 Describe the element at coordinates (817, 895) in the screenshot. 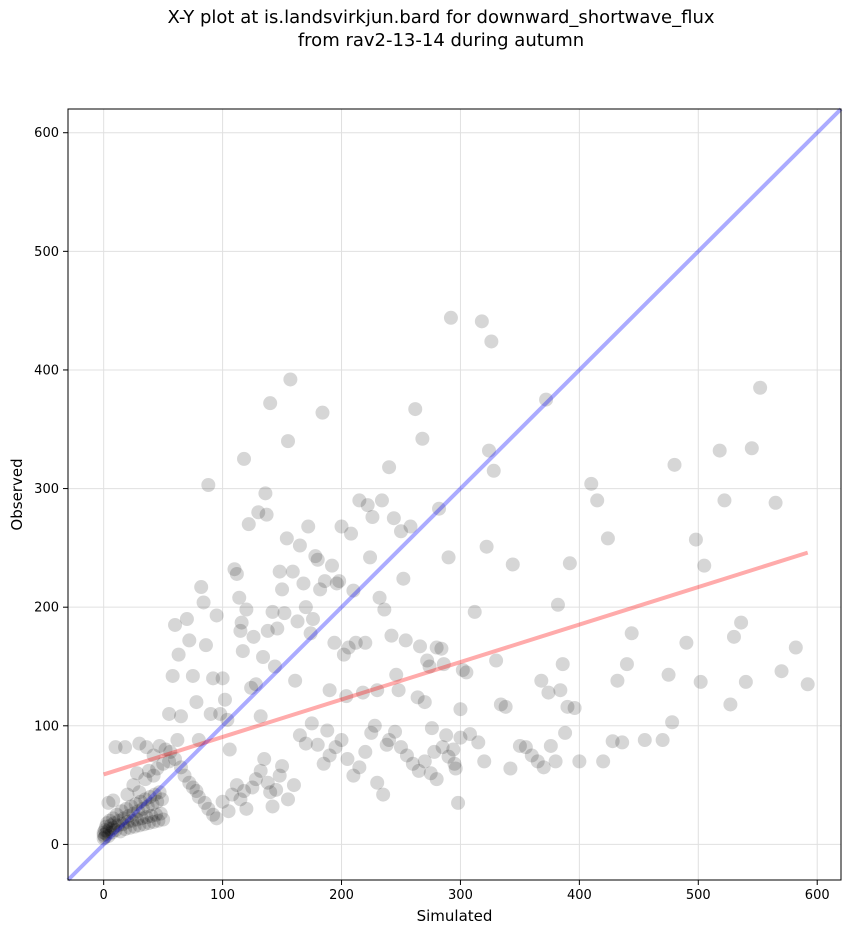

I see `x-tick-label: 600` at that location.